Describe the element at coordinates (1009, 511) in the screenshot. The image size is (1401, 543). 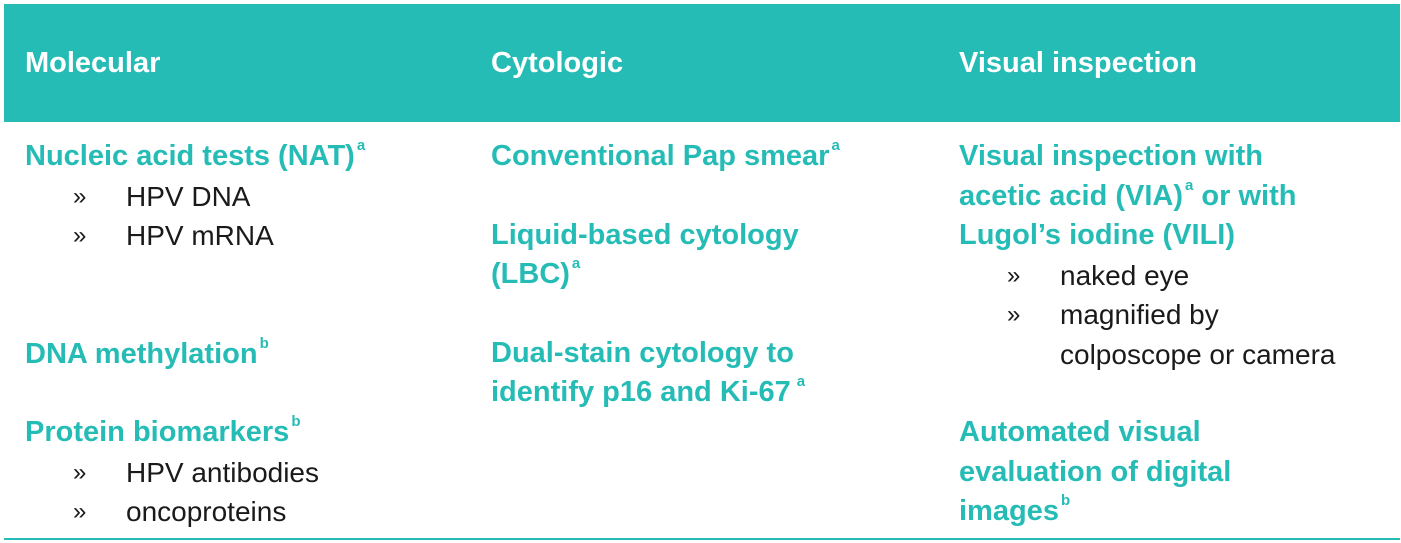
I see `entry-title-line3: images` at that location.